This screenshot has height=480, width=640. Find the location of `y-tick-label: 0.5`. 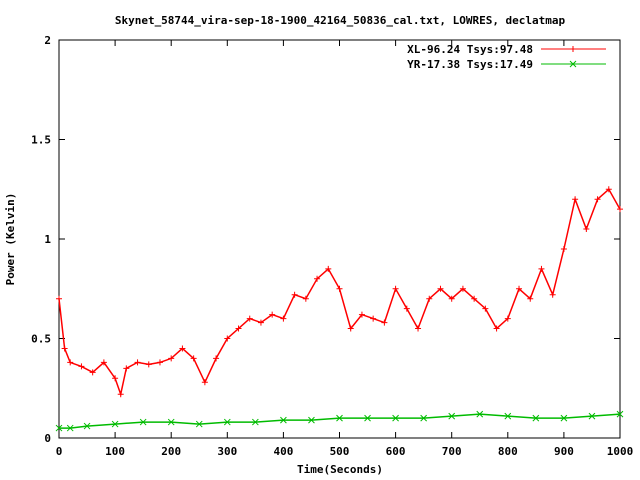

y-tick-label: 0.5 is located at coordinates (41, 339).